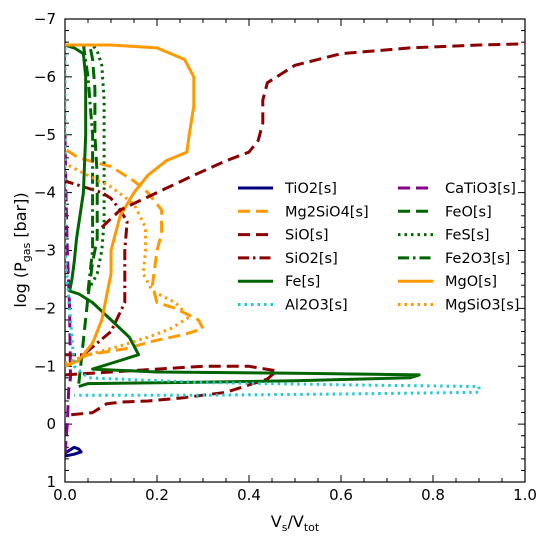 This screenshot has height=542, width=557. I want to click on legend-label: Fe2O3[s], so click(477, 259).